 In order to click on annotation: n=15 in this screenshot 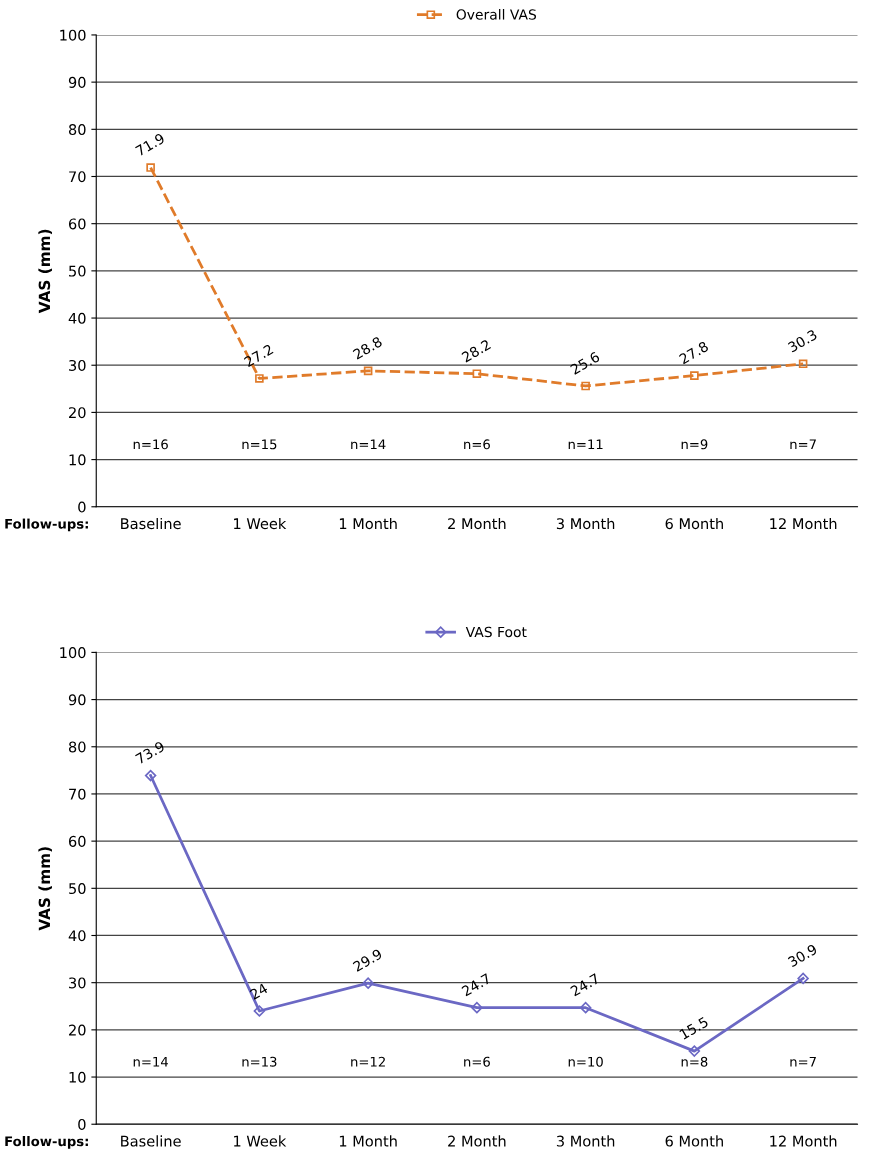, I will do `click(259, 444)`.